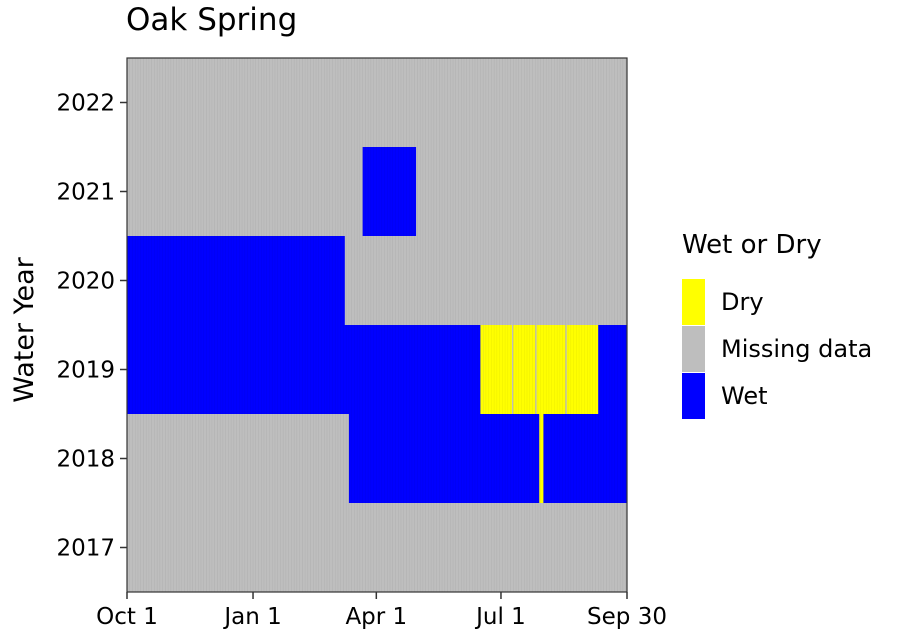 This screenshot has width=900, height=640. I want to click on chart-title: Oak Spring, so click(212, 20).